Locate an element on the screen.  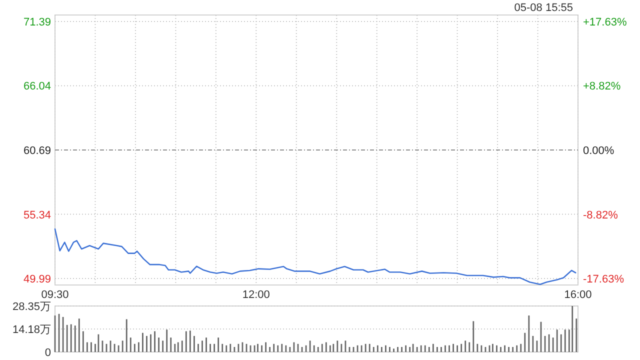
y2-tick-label: -8.82% is located at coordinates (600, 215).